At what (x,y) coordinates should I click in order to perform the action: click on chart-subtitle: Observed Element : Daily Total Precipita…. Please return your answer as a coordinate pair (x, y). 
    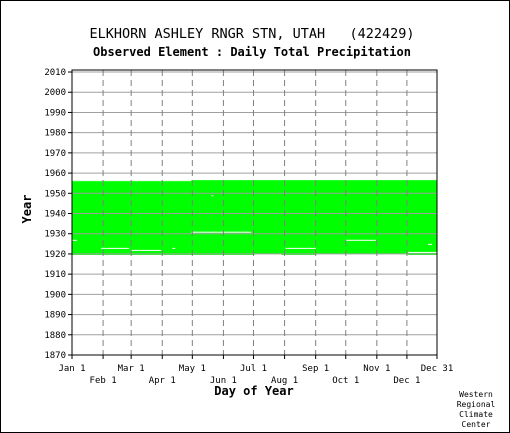
    Looking at the image, I should click on (252, 52).